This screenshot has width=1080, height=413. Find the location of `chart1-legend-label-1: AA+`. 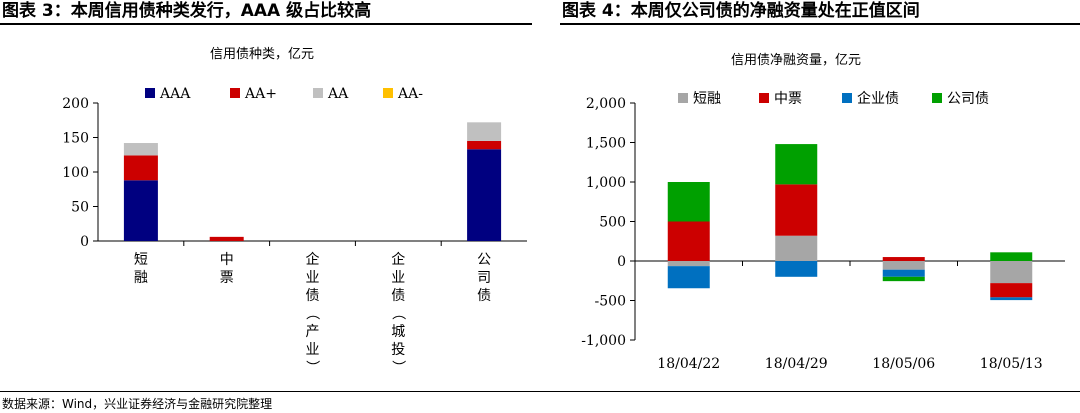

chart1-legend-label-1: AA+ is located at coordinates (260, 94).